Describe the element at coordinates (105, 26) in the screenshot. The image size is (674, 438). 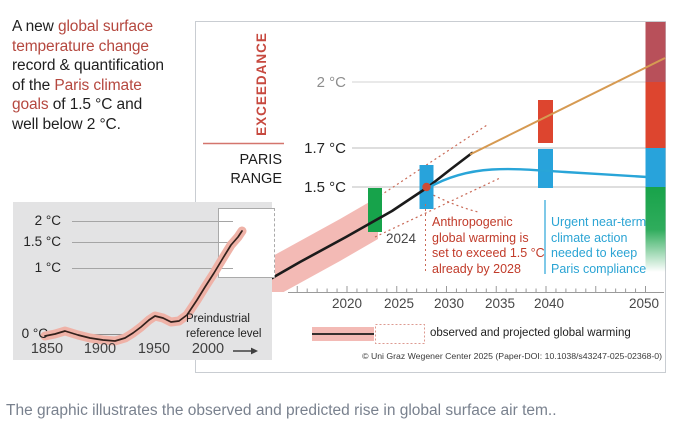
I see `title-text-red: global surface` at that location.